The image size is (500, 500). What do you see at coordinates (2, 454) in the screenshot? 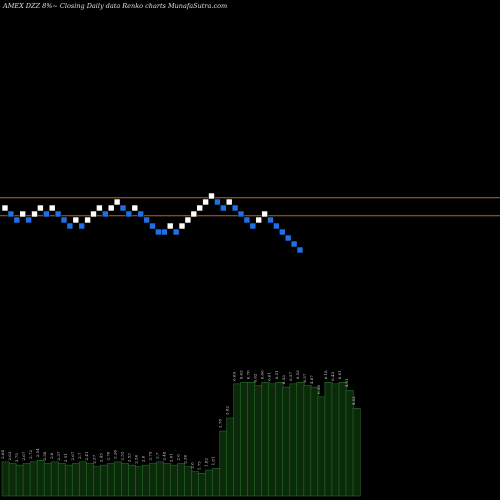
I see `volume-value-label: 2.84` at bounding box center [2, 454].